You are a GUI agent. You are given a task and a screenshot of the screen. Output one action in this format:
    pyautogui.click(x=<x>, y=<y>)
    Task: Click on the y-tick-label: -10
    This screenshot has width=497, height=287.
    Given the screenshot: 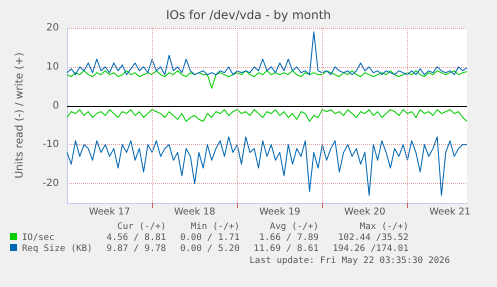 What is the action you would take?
    pyautogui.click(x=50, y=144)
    